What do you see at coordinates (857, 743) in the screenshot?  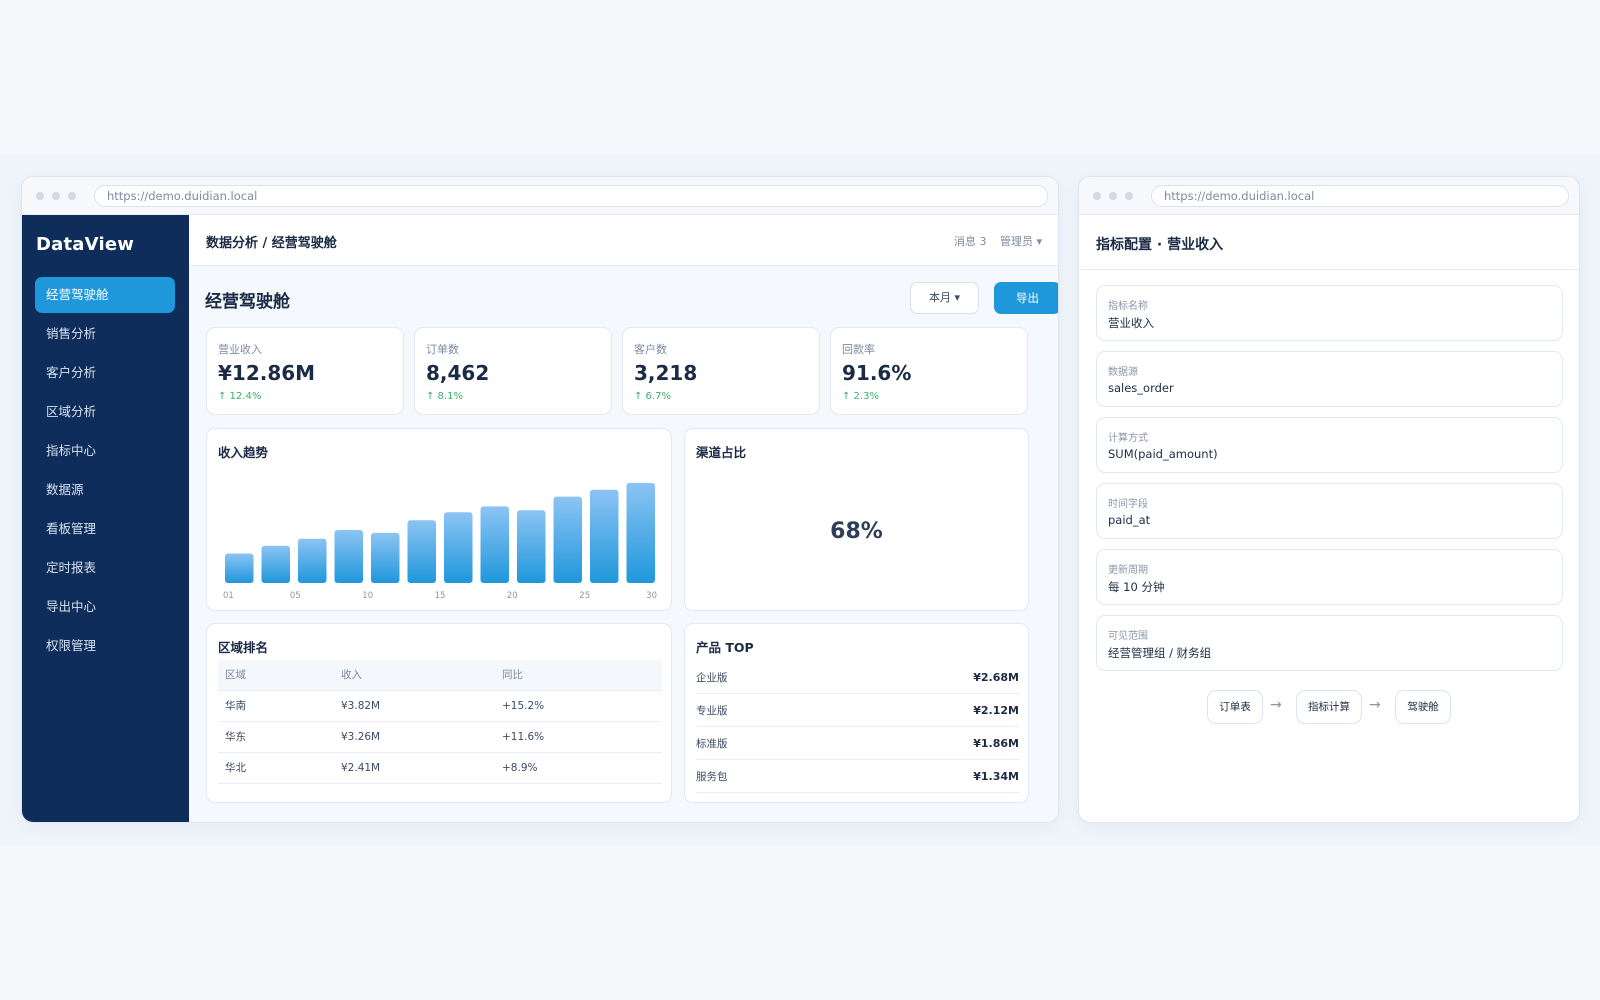 I see `list-item: 标准版 ¥1.86M` at bounding box center [857, 743].